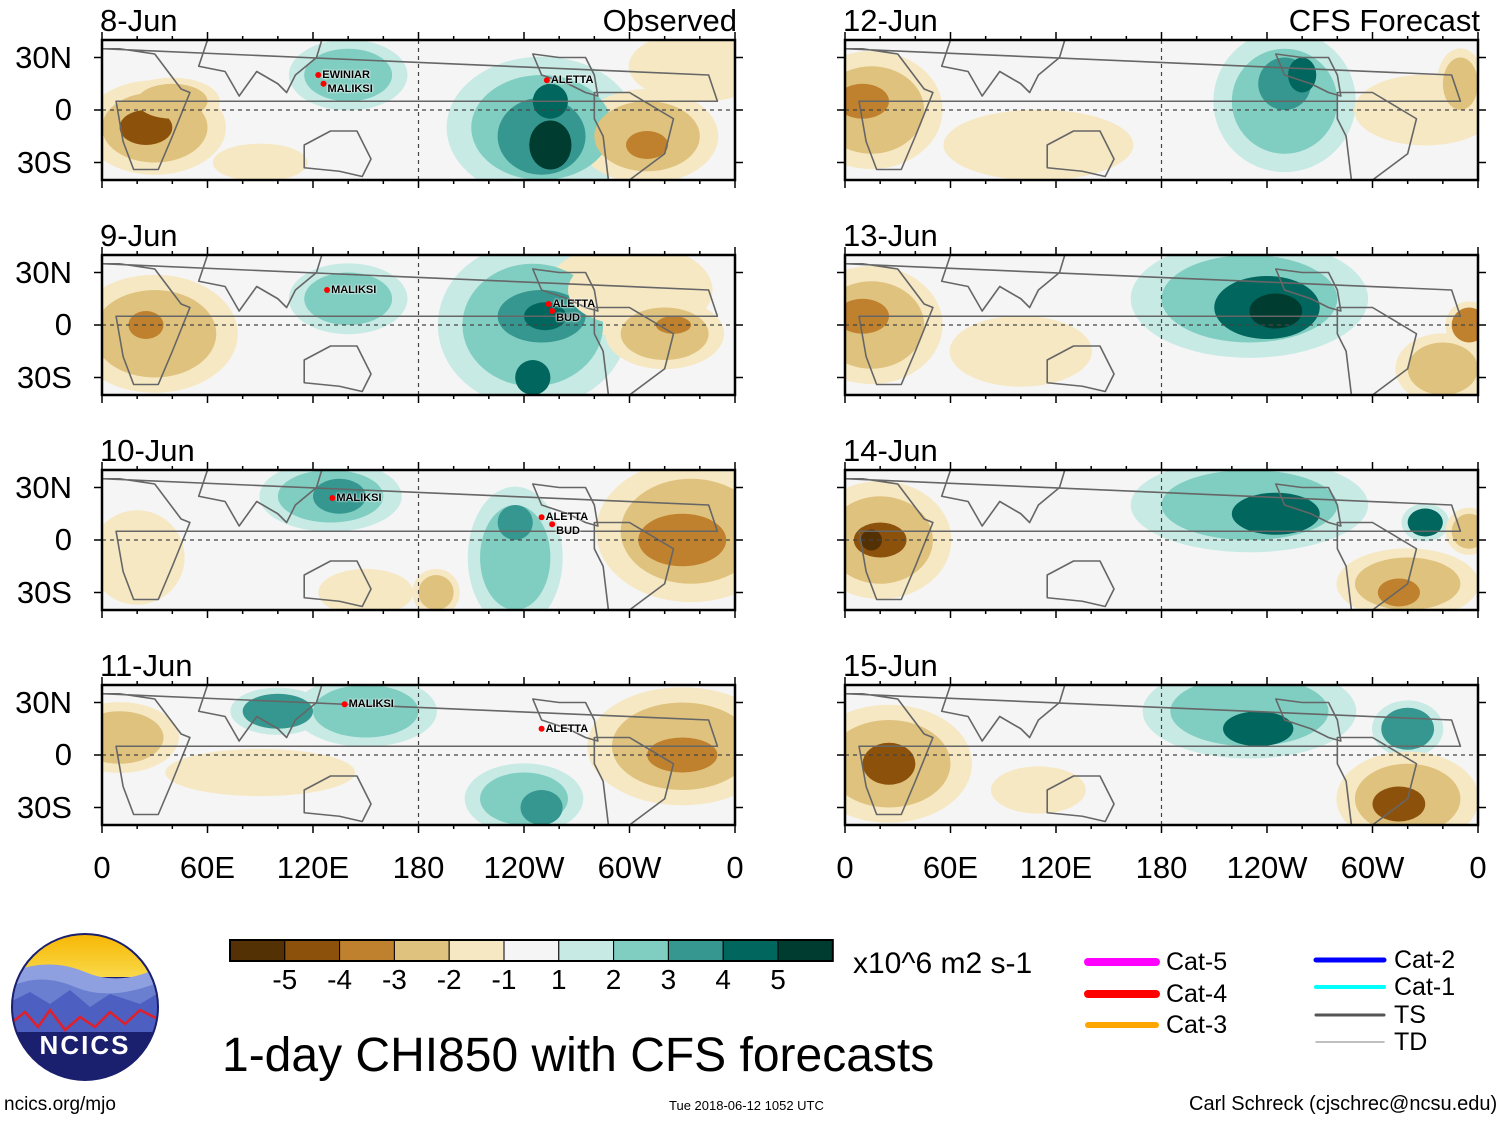 This screenshot has width=1510, height=1121. I want to click on legend-label: TD, so click(1411, 1042).